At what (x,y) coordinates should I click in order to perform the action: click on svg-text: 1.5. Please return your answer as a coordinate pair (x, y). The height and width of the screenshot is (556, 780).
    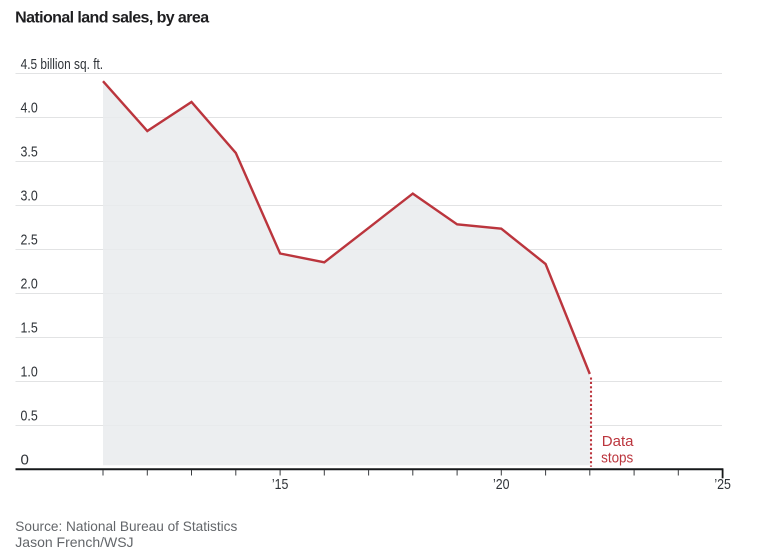
    Looking at the image, I should click on (29, 328).